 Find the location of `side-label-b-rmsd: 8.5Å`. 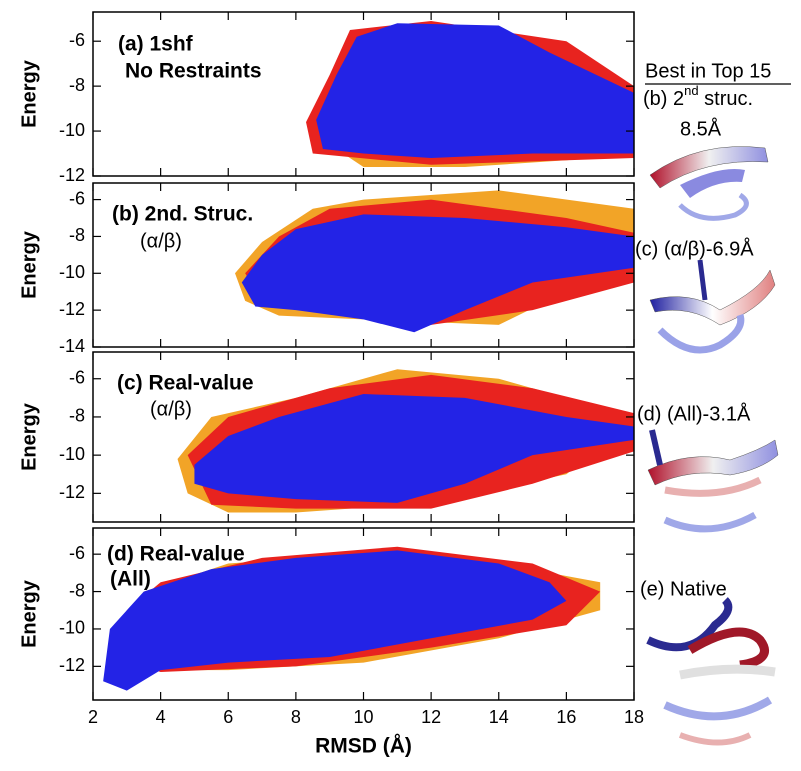

side-label-b-rmsd: 8.5Å is located at coordinates (701, 128).